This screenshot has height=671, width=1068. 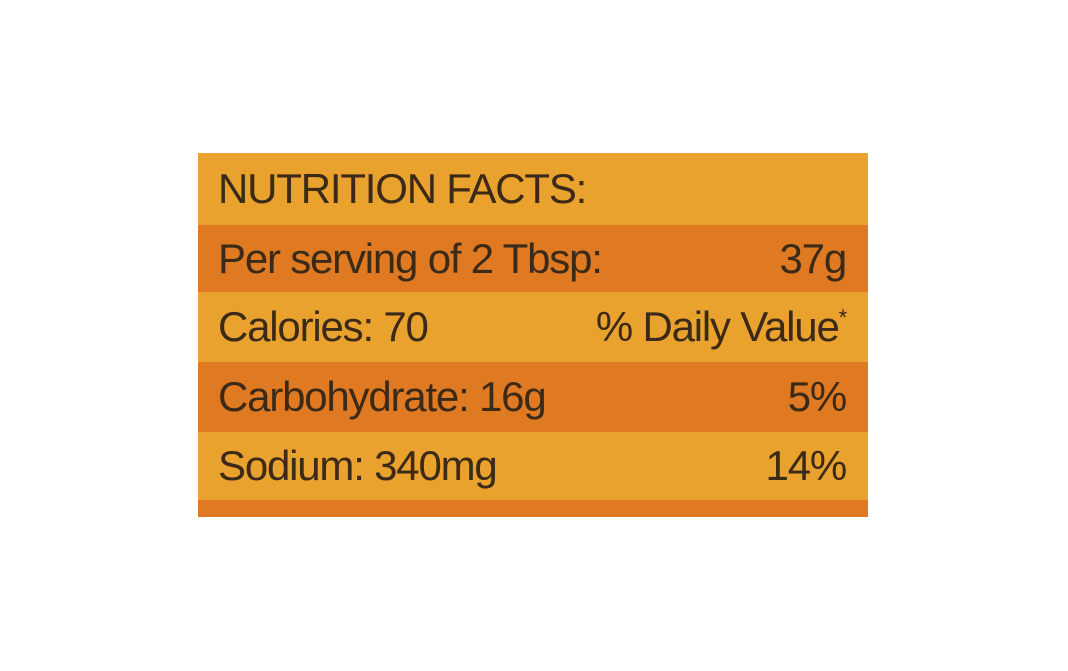 I want to click on title-row: NUTRITION FACTS:, so click(x=533, y=189).